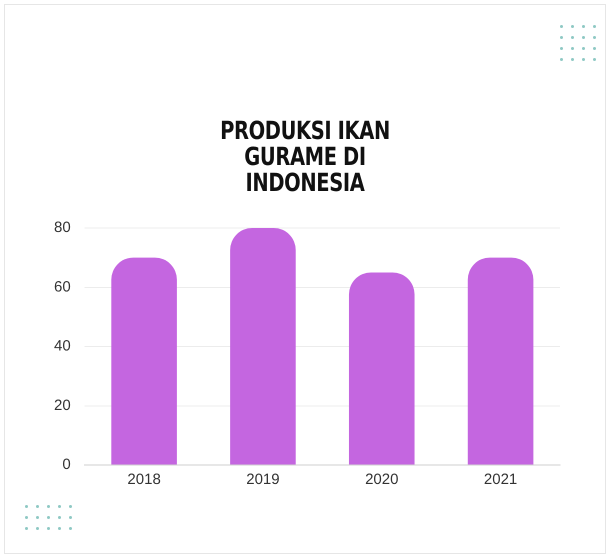 The width and height of the screenshot is (612, 559). I want to click on y-tick-label: 20, so click(62, 405).